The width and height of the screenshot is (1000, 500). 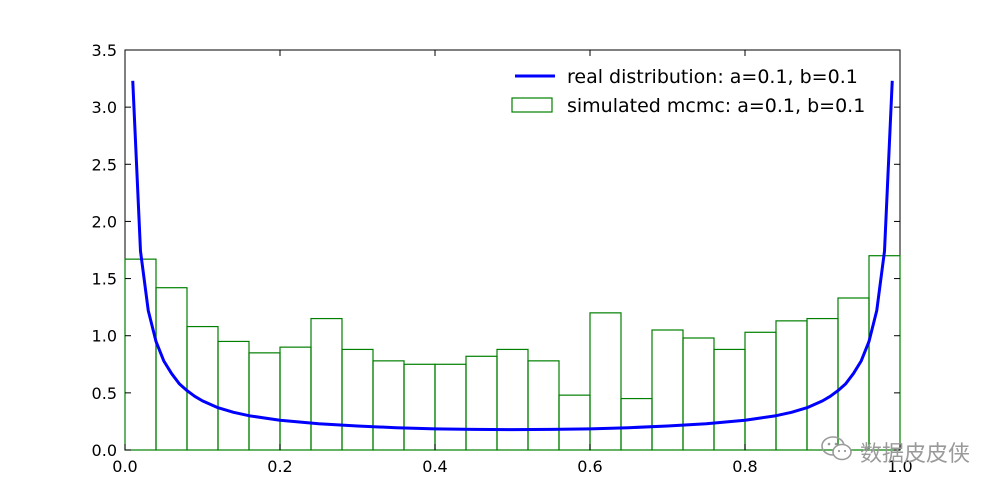 What do you see at coordinates (716, 106) in the screenshot?
I see `legend-label-mcmc: simulated mcmc: a=0.1, b=0.1` at bounding box center [716, 106].